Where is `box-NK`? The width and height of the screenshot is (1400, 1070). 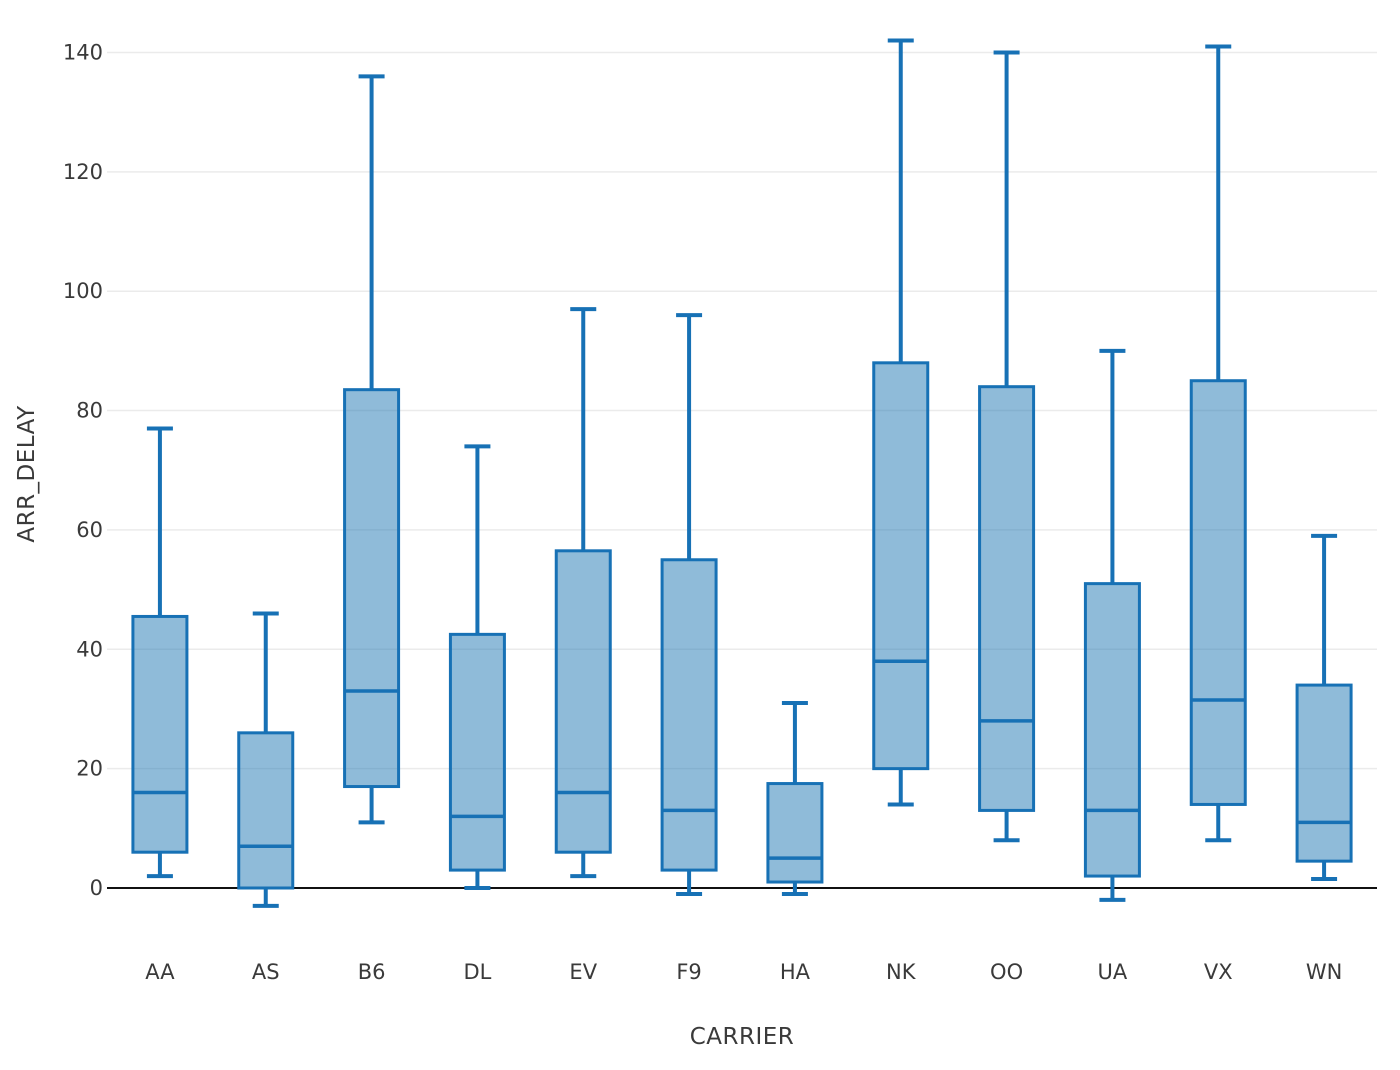 box-NK is located at coordinates (901, 422).